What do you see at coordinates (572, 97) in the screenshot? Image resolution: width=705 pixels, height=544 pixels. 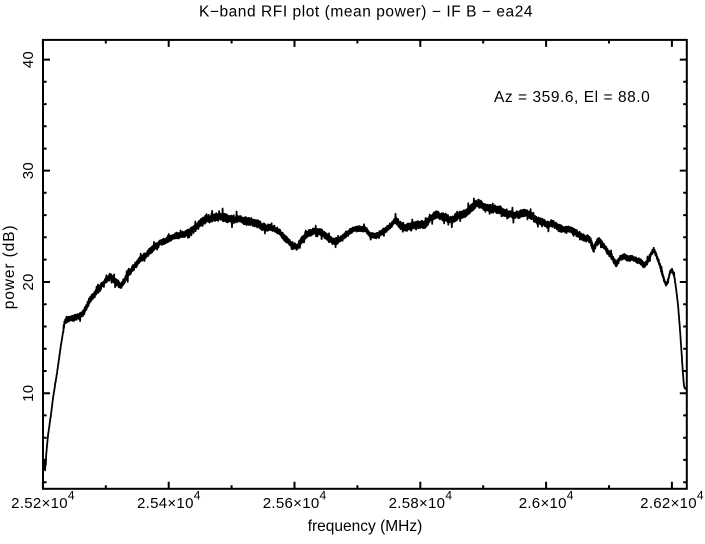 I see `svg-text: Az = 359.6, El = 88.0` at bounding box center [572, 97].